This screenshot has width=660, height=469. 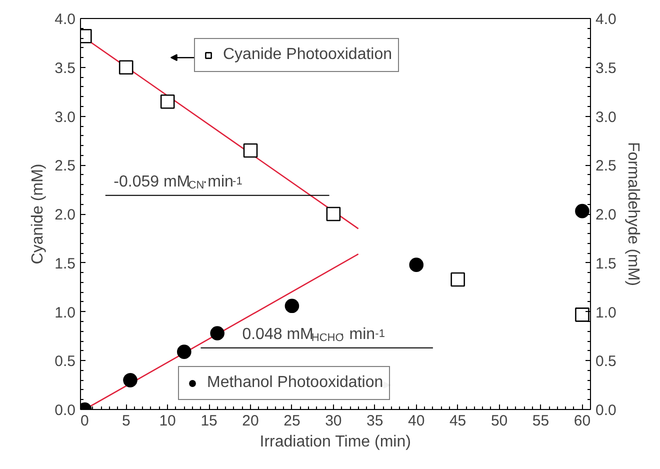 What do you see at coordinates (606, 19) in the screenshot?
I see `y2-tick-label: 4.0` at bounding box center [606, 19].